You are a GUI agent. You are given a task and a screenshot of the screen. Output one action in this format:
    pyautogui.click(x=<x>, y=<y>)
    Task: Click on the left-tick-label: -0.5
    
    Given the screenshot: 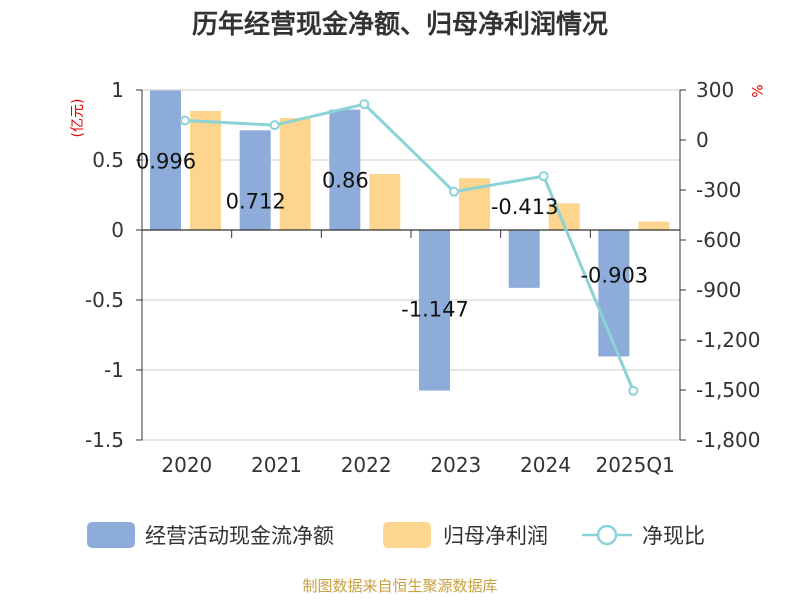 What is the action you would take?
    pyautogui.click(x=104, y=300)
    